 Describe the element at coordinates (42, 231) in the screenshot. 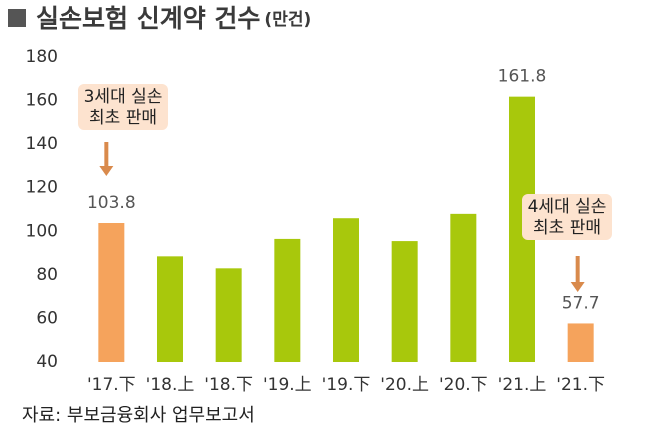

I see `y-tick-label: 100` at that location.